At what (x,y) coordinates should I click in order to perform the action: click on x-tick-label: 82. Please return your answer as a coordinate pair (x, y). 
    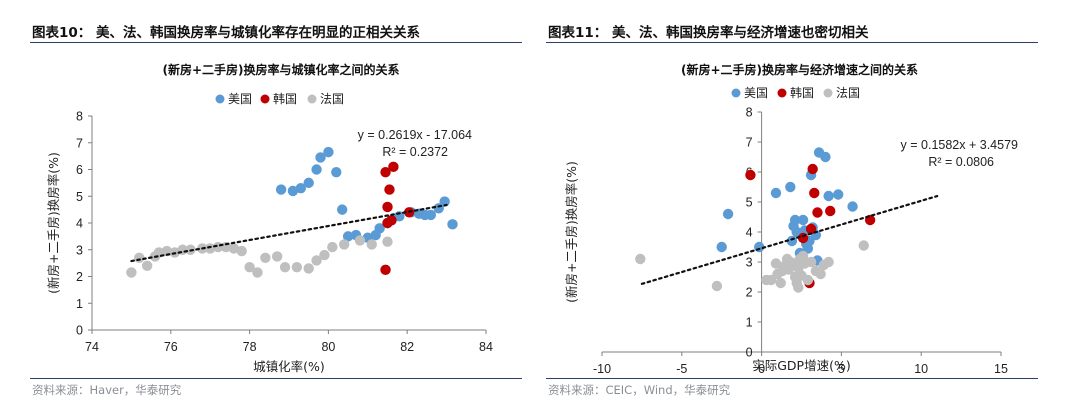
    Looking at the image, I should click on (407, 347).